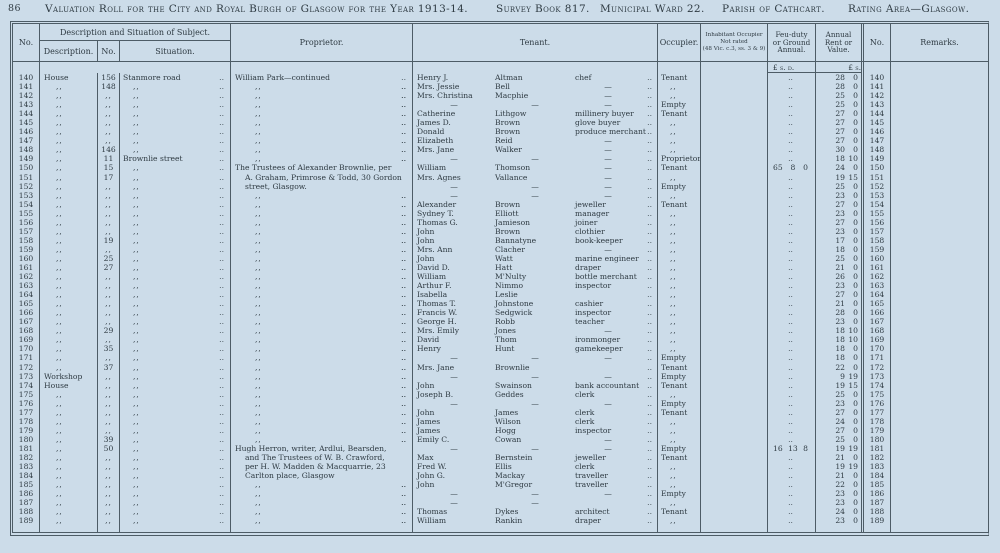 This screenshot has height=553, width=1000. I want to click on row-number-right: 176, so click(876, 403).